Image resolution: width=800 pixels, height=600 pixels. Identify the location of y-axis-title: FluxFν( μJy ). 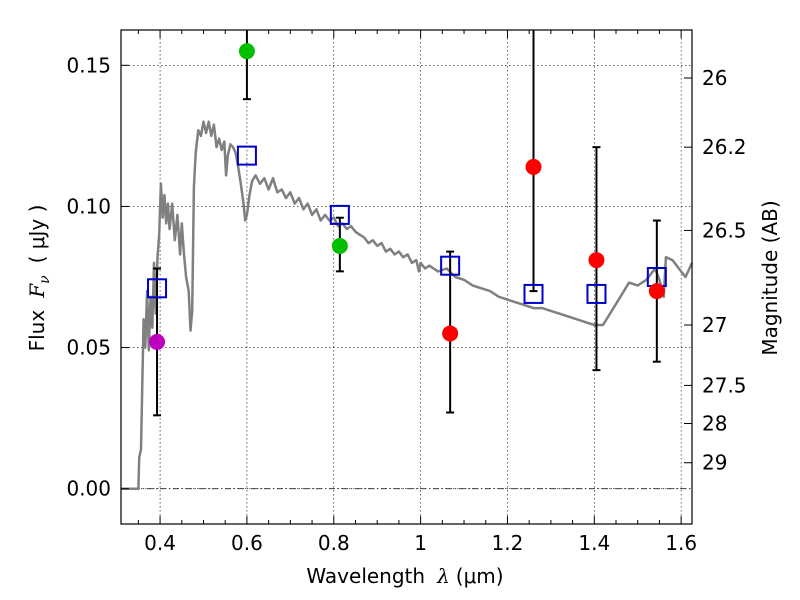
(39, 278).